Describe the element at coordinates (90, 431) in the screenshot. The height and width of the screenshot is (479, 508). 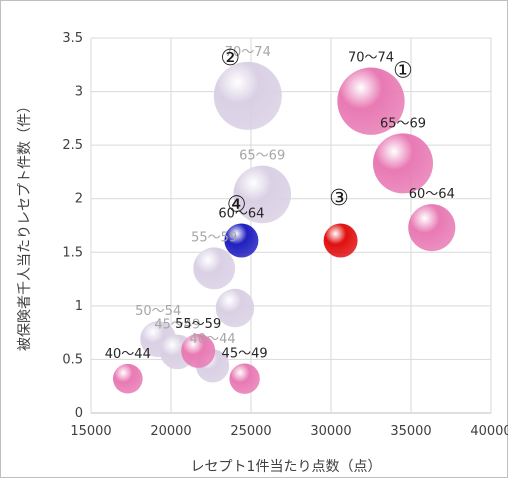
I see `x-tick-label: 15000` at that location.